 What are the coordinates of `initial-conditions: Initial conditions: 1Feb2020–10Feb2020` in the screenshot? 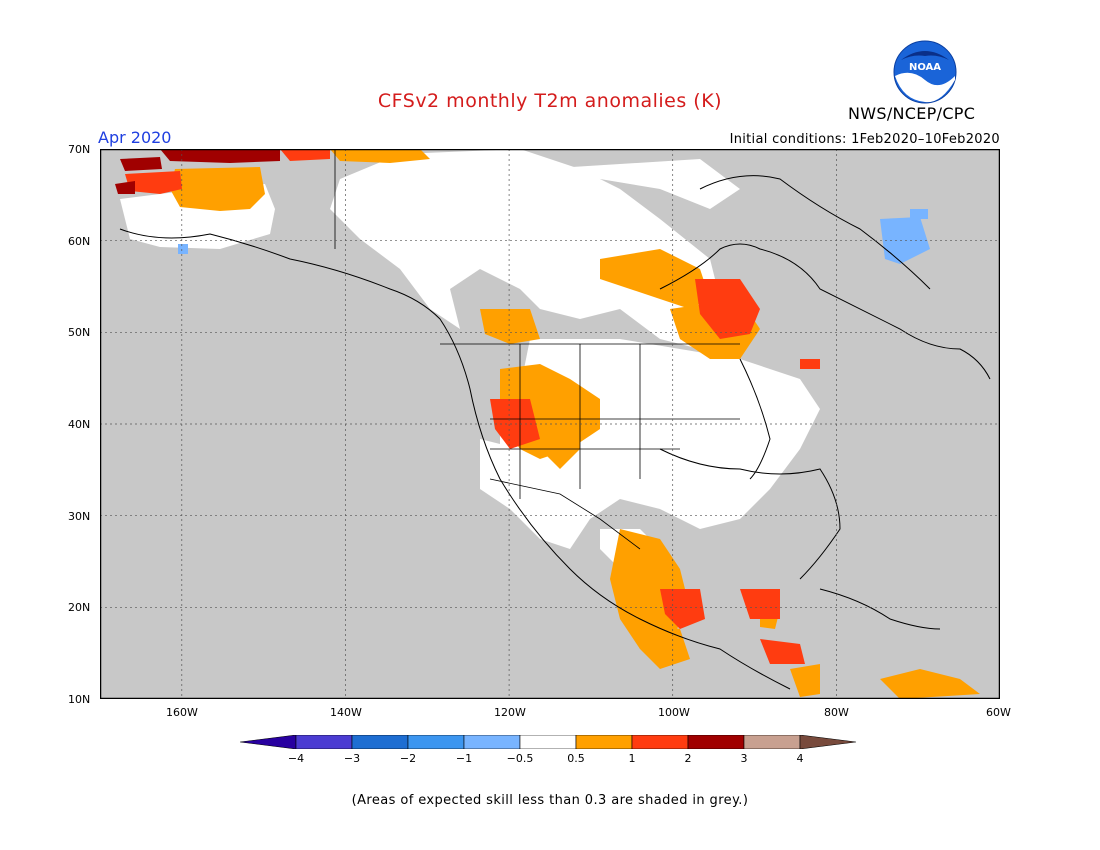 It's located at (864, 139).